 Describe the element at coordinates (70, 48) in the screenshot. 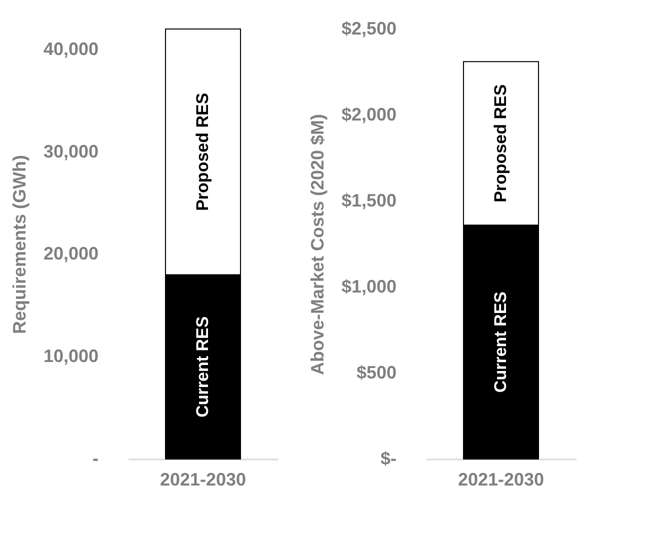

I see `y-tick-label: 40,000` at that location.